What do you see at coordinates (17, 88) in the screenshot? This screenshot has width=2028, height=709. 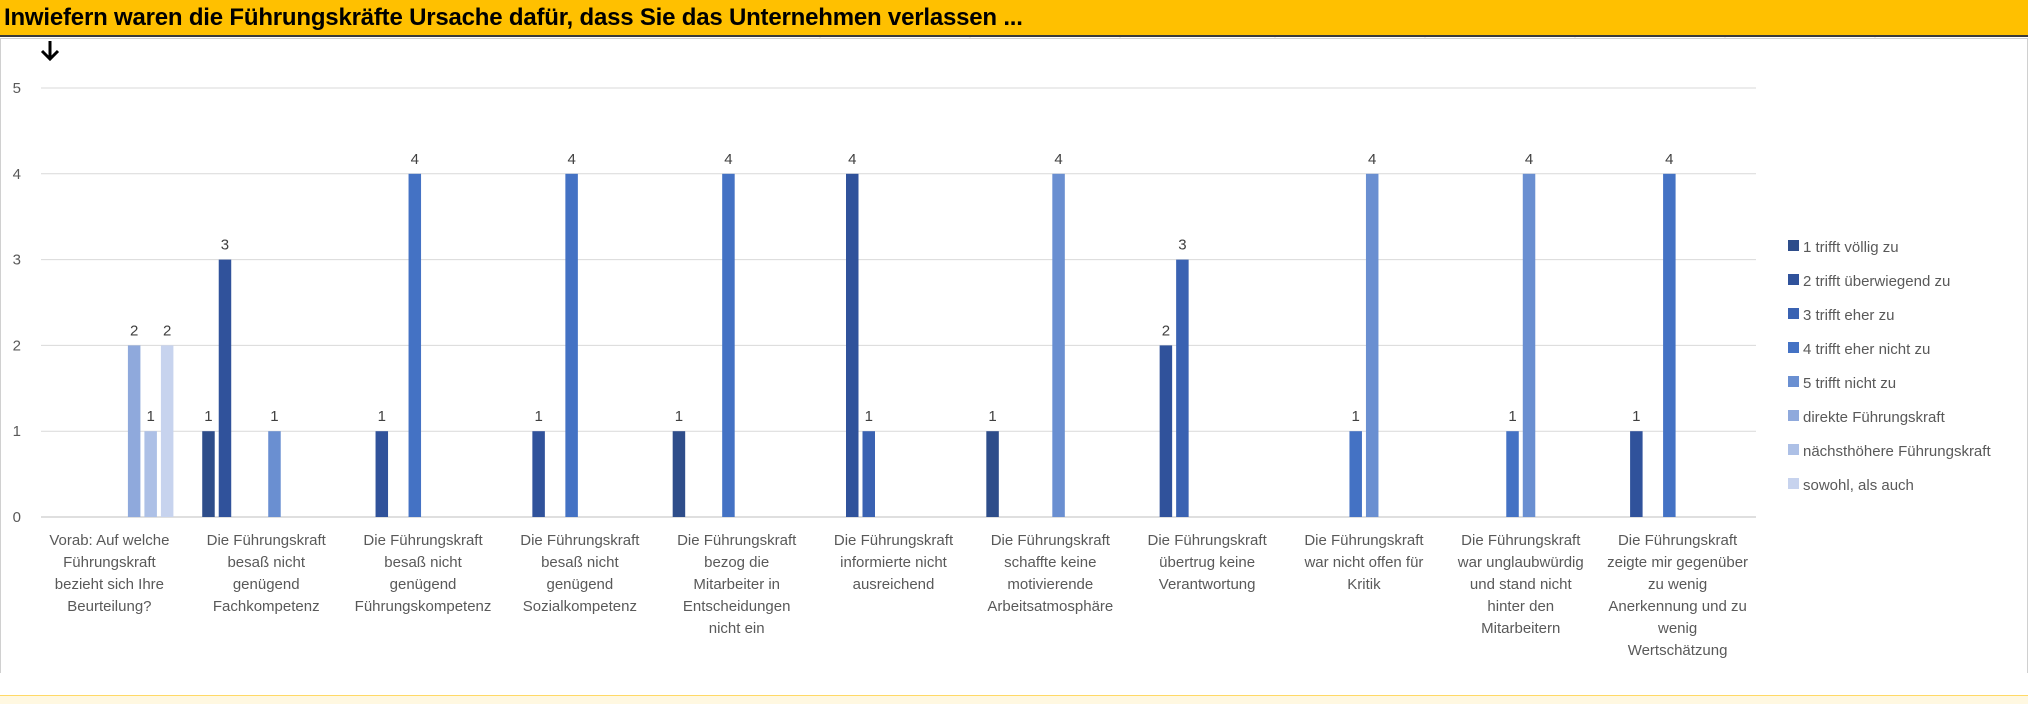 I see `y-tick-label: 5` at bounding box center [17, 88].